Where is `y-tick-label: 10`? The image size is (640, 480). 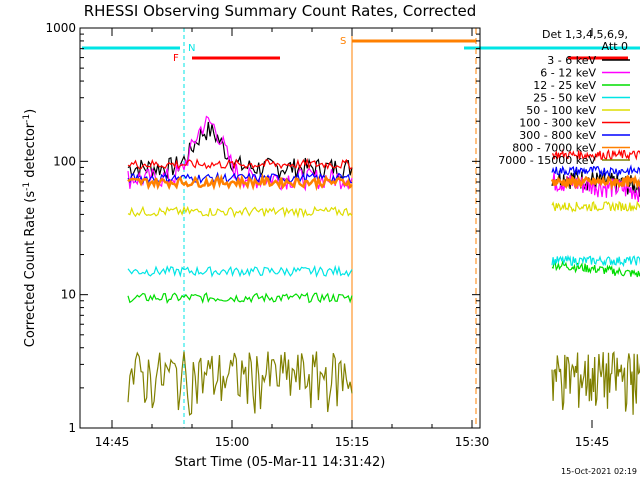 y-tick-label: 10 is located at coordinates (68, 295).